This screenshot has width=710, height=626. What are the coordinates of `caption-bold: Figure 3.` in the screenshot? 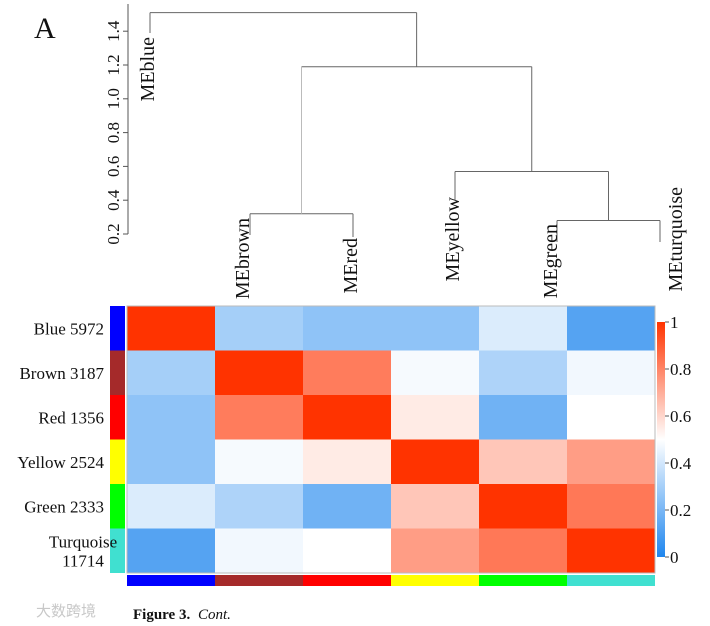 It's located at (161, 615).